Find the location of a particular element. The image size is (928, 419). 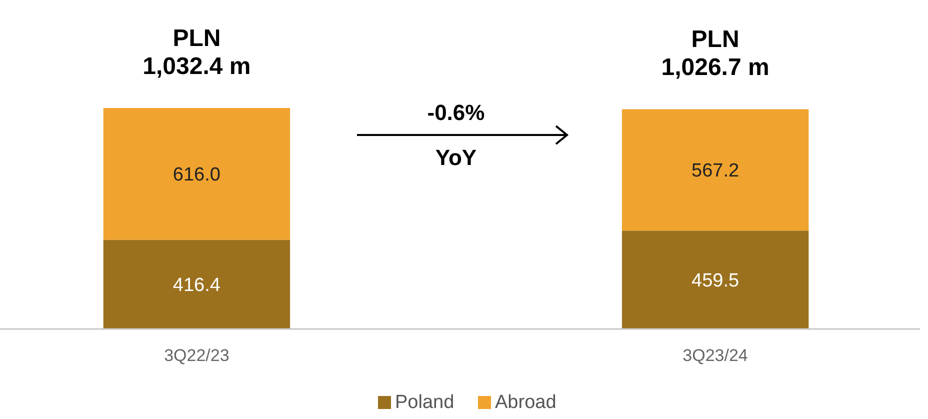

annotation: YoY is located at coordinates (456, 157).